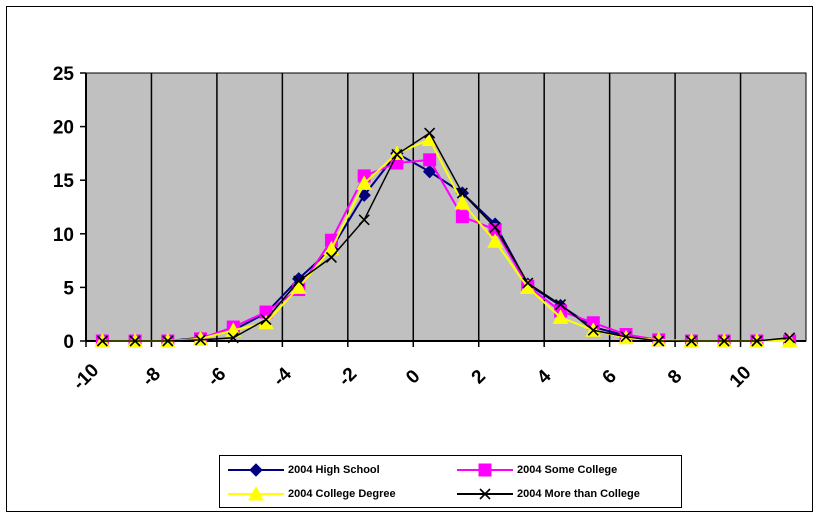 This screenshot has height=521, width=823. Describe the element at coordinates (741, 377) in the screenshot. I see `x-tick-label: 10` at that location.